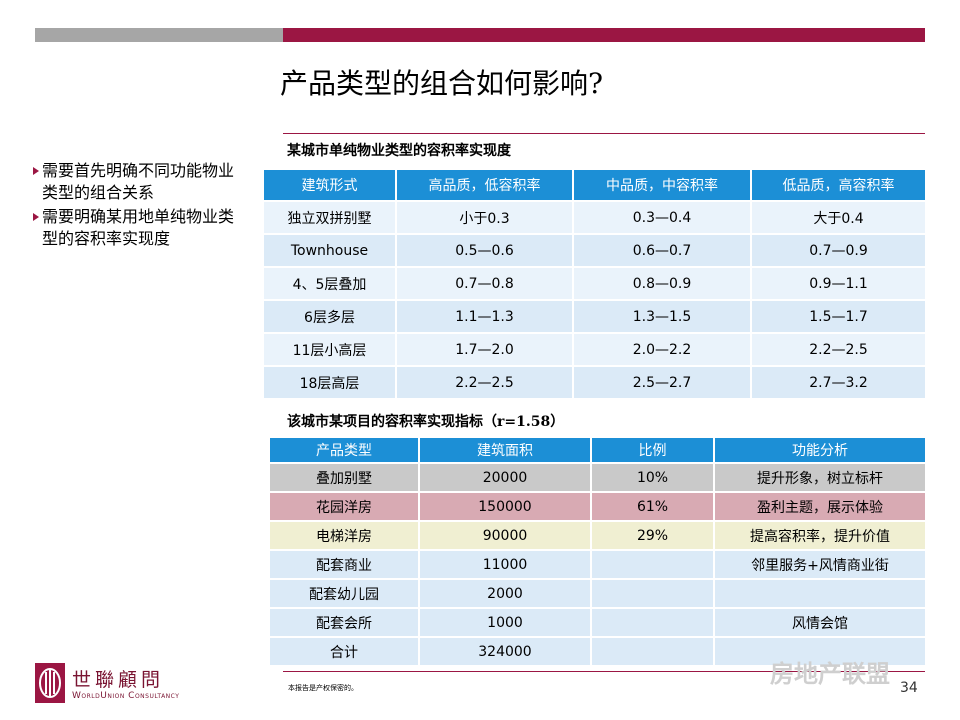  I want to click on cell: 4、5层叠加, so click(329, 283).